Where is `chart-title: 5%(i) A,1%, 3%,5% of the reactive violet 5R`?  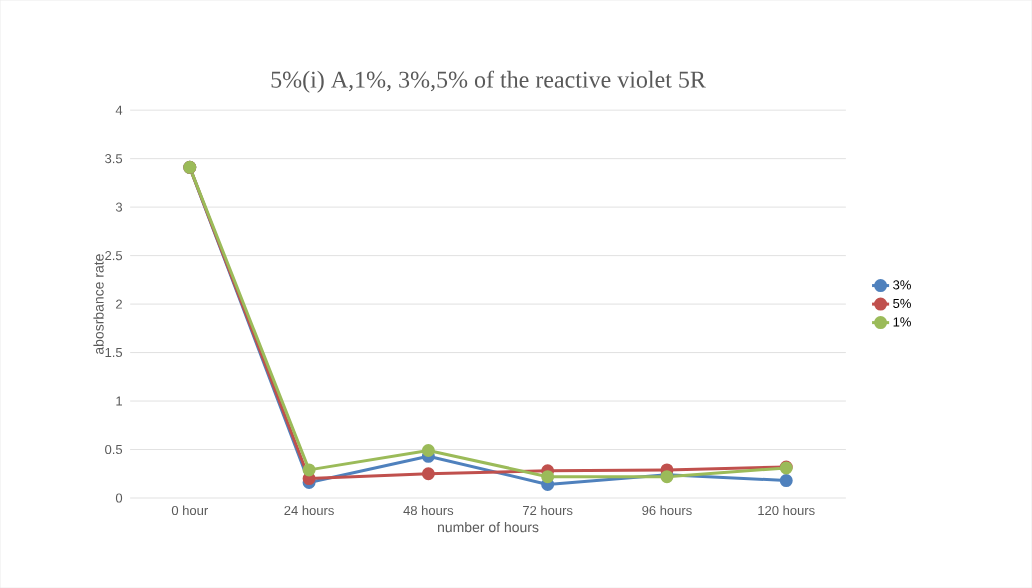 chart-title: 5%(i) A,1%, 3%,5% of the reactive violet 5R is located at coordinates (488, 81).